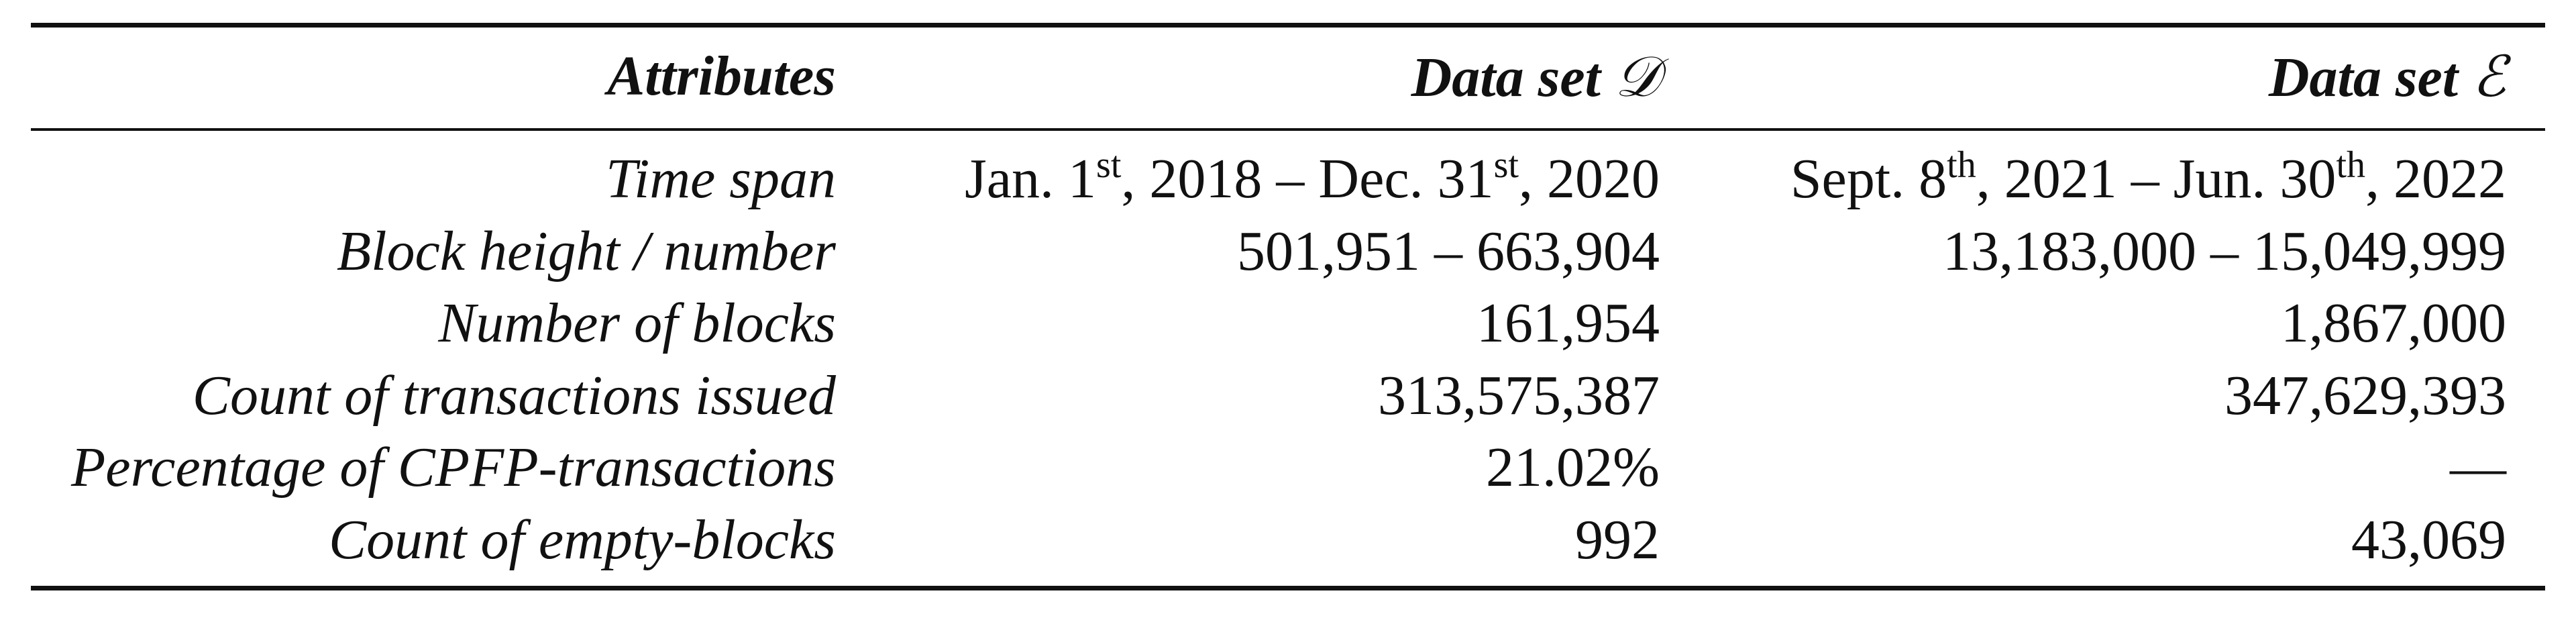  What do you see at coordinates (1307, 179) in the screenshot?
I see `time-span-d-middle: , 2018 – Dec. 31` at bounding box center [1307, 179].